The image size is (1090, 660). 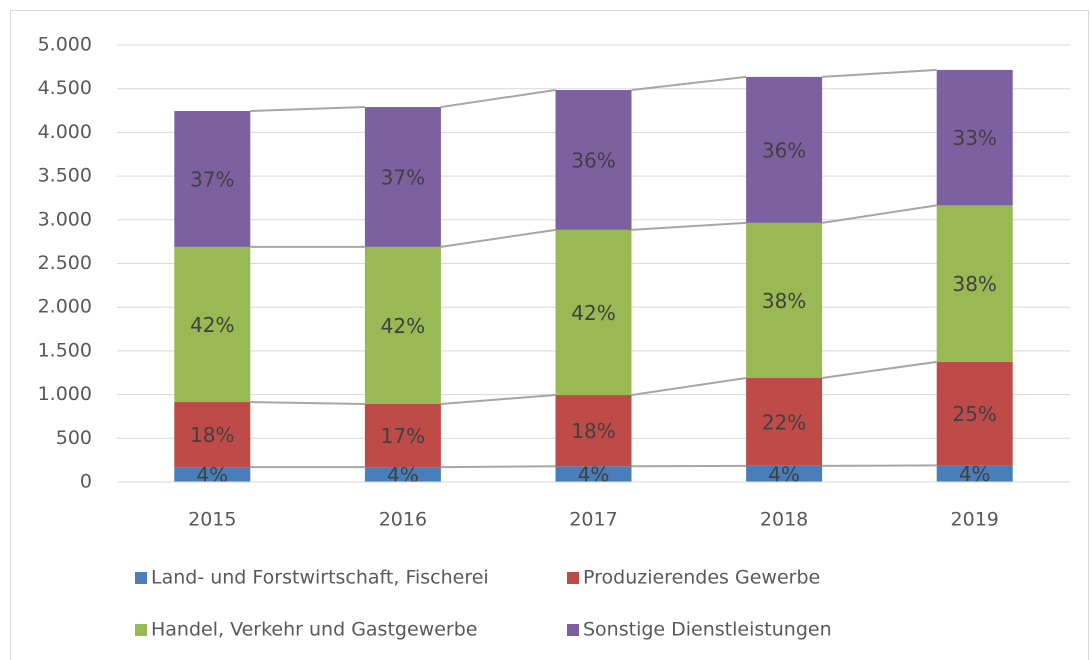 I want to click on legend-label: Sonstige Dienstleistungen, so click(x=707, y=630).